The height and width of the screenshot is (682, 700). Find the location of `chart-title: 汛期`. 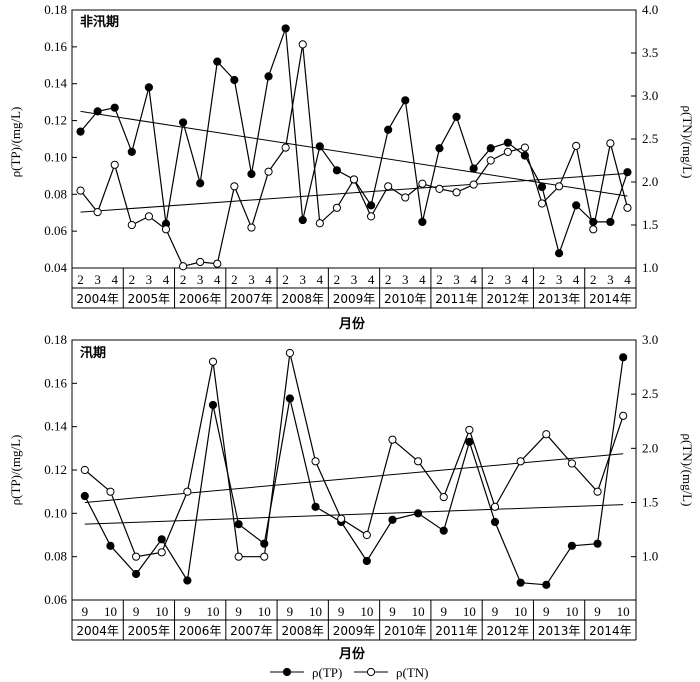

chart-title: 汛期 is located at coordinates (93, 353).